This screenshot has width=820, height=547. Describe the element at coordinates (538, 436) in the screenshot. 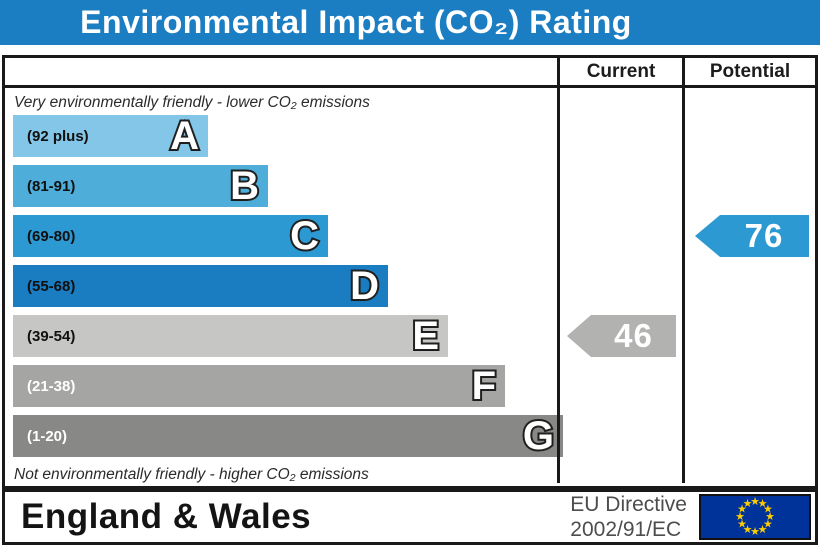

I see `band-letter: G` at that location.